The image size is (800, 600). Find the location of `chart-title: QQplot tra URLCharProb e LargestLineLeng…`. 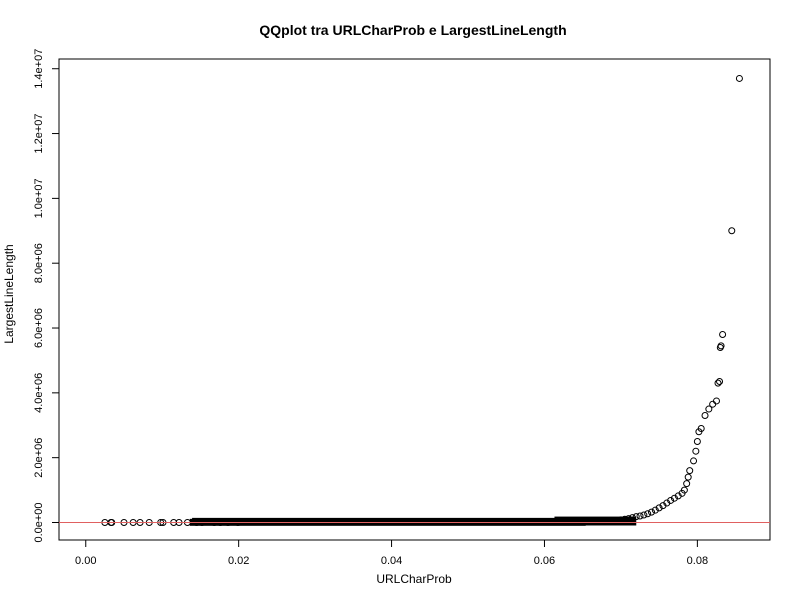

chart-title: QQplot tra URLCharProb e LargestLineLeng… is located at coordinates (412, 30).